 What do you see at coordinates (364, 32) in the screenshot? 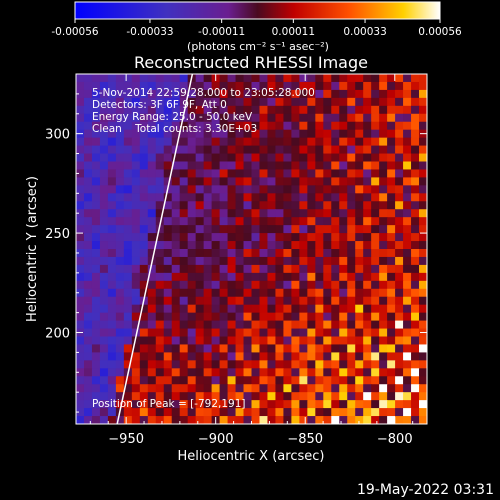
I see `colorbar-tick-label: 0.00033` at bounding box center [364, 32].